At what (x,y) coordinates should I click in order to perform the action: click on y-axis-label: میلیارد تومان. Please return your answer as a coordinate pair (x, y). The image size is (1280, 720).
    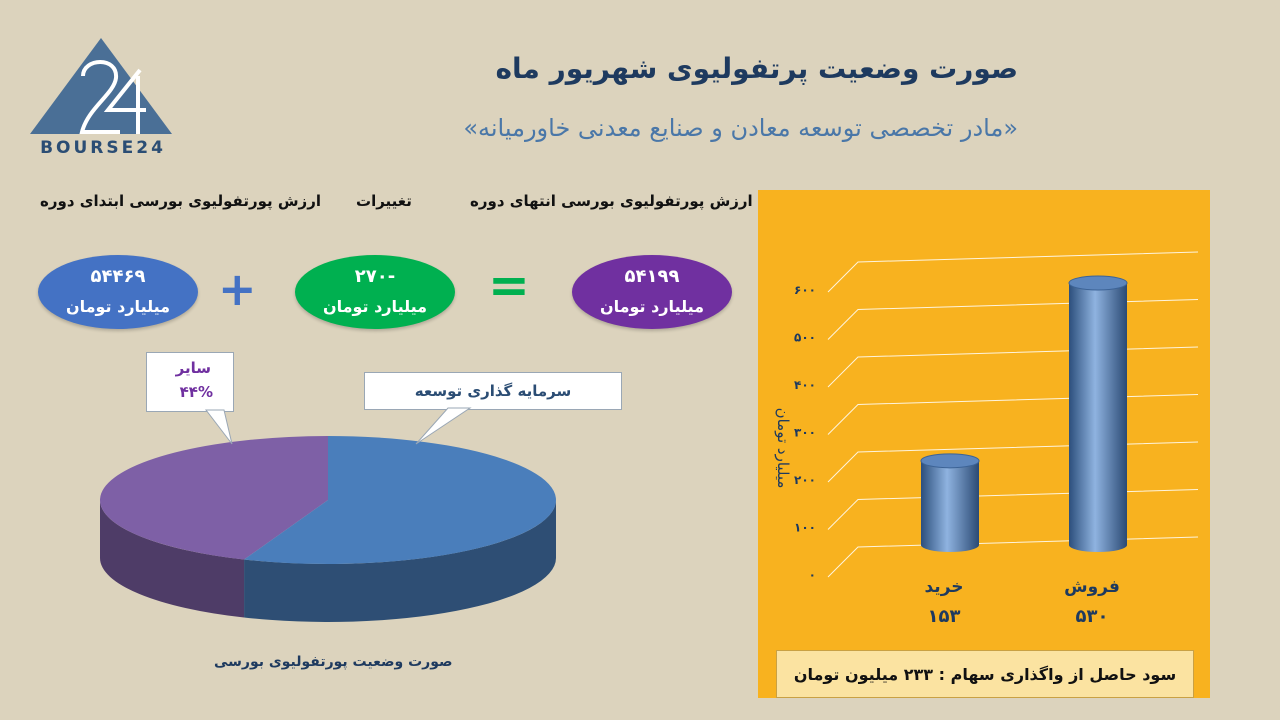
    Looking at the image, I should click on (783, 448).